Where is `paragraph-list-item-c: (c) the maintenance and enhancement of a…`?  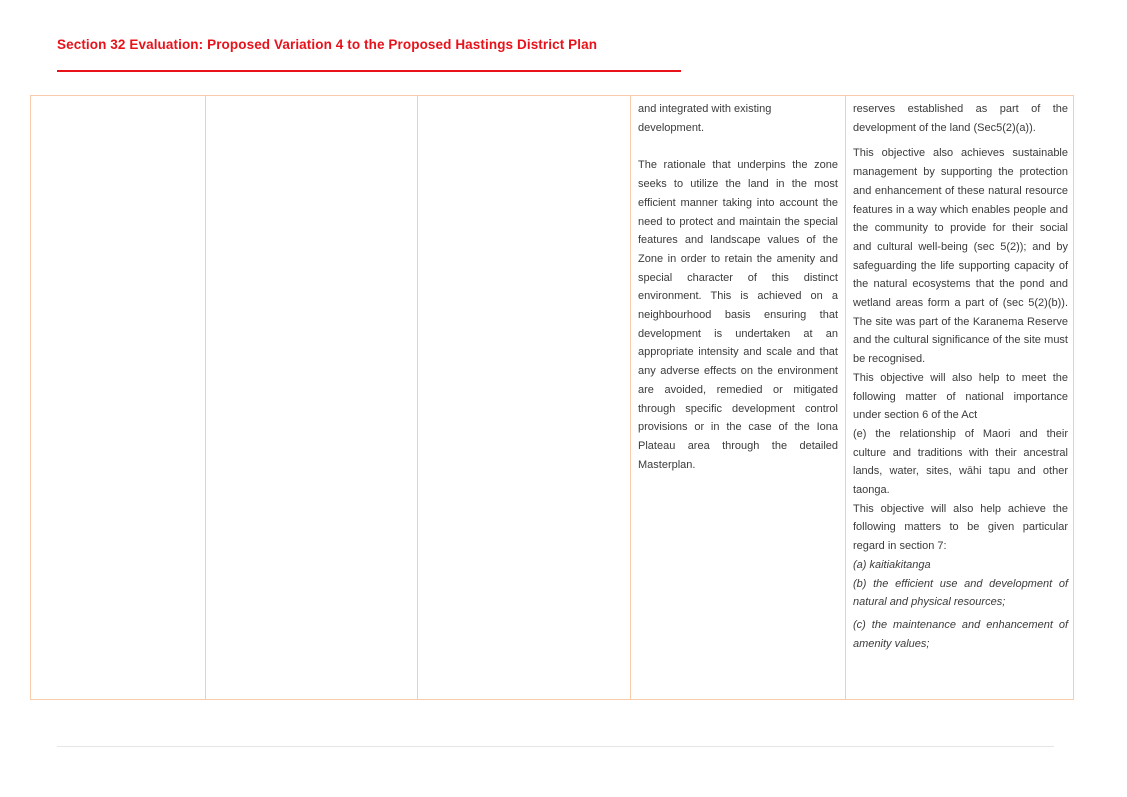
paragraph-list-item-c: (c) the maintenance and enhancement of a… is located at coordinates (960, 634).